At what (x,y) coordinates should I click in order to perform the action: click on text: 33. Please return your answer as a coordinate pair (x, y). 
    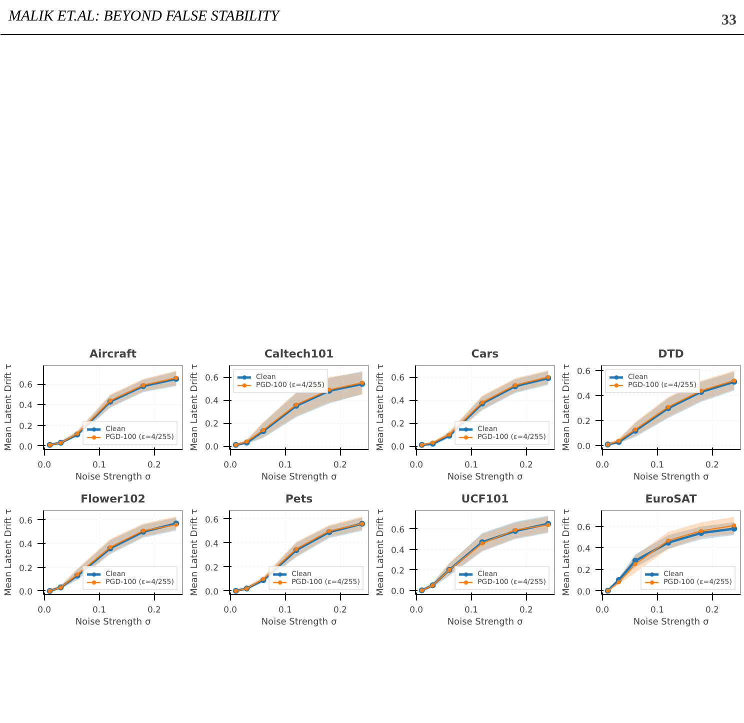
    Looking at the image, I should click on (729, 20).